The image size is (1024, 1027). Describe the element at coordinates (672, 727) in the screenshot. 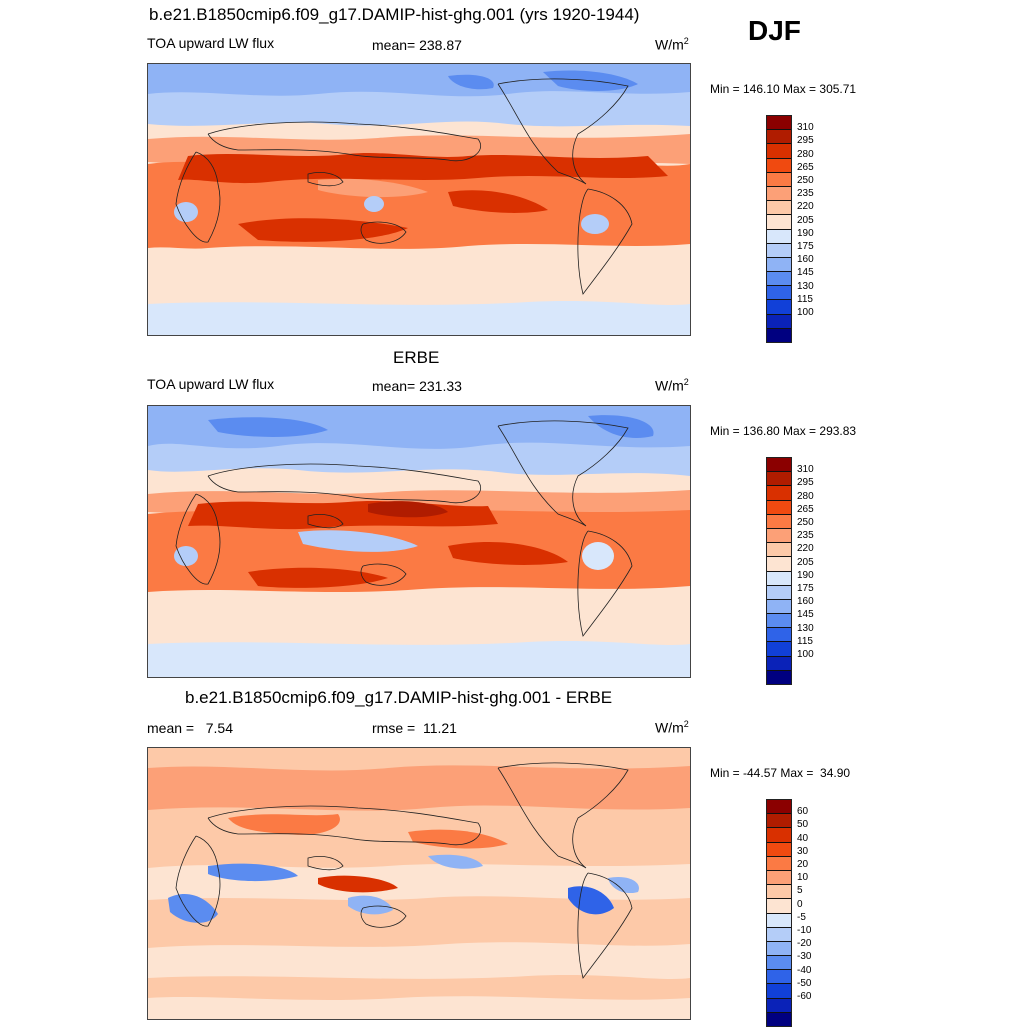

I see `panel-3-units: W/m2` at that location.